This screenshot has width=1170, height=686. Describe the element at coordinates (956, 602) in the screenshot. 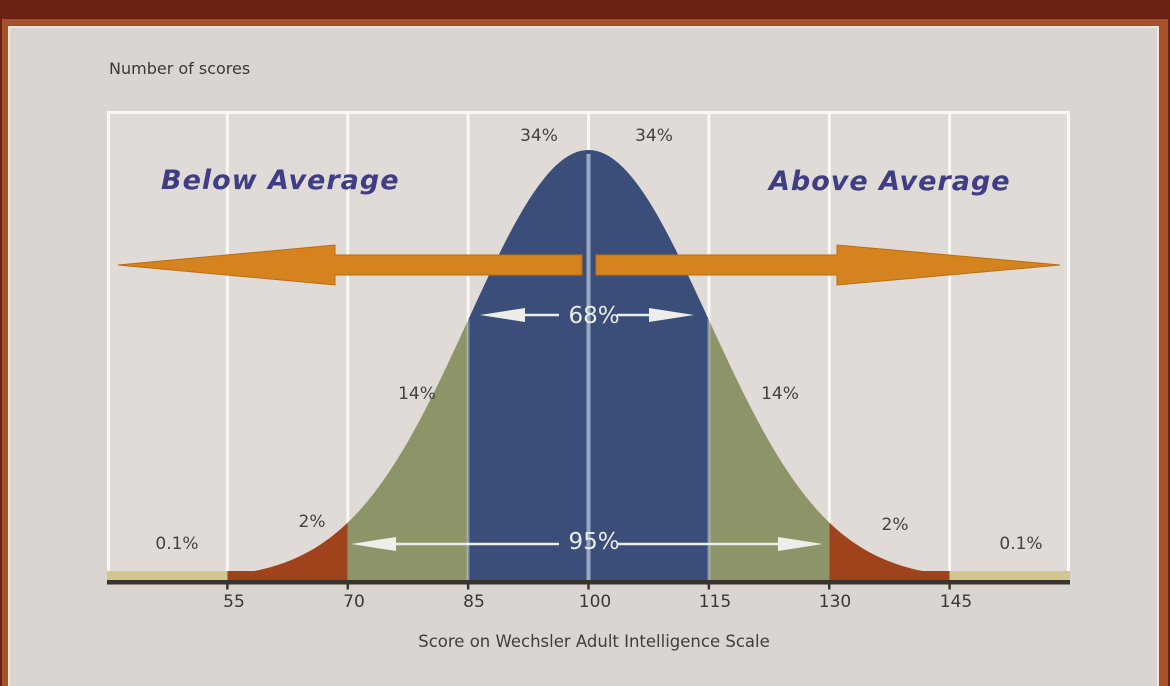

I see `x-tick-145: 145` at that location.